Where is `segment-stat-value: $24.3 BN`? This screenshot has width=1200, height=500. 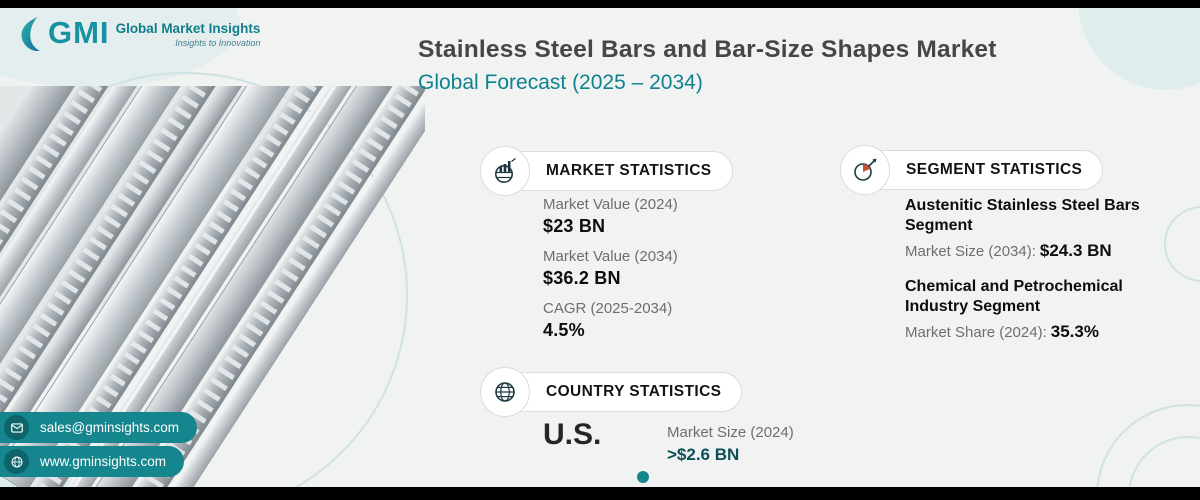
segment-stat-value: $24.3 BN is located at coordinates (1075, 250).